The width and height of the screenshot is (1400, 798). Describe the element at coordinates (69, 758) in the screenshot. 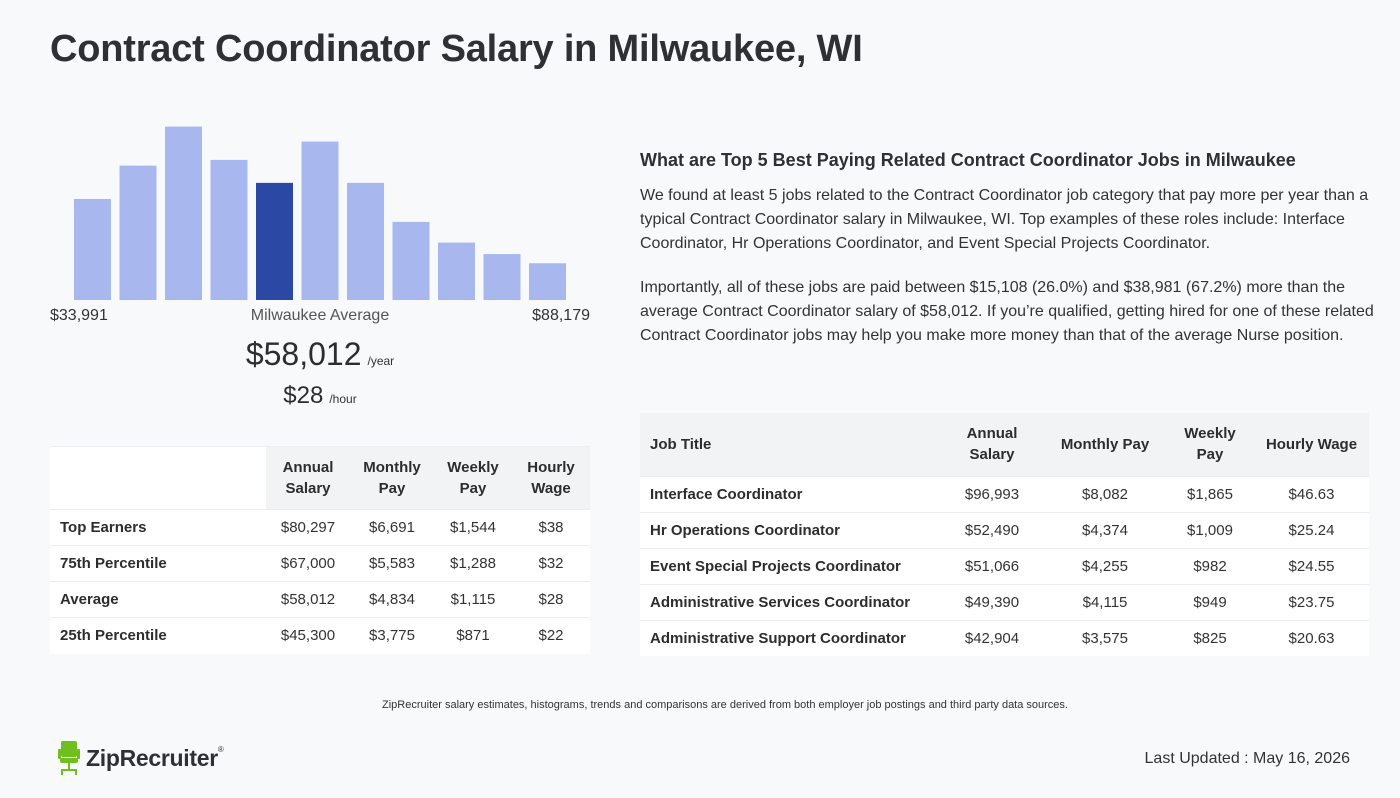

I see `chair-icon` at that location.